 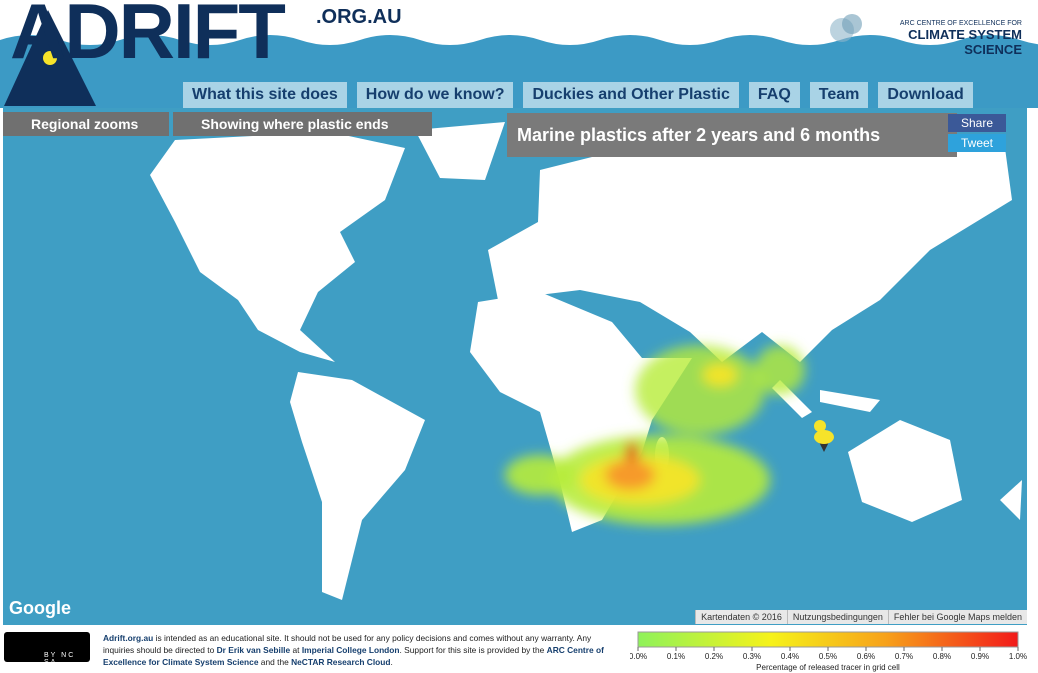 I want to click on control-button: Showing where plastic ends, so click(x=302, y=124).